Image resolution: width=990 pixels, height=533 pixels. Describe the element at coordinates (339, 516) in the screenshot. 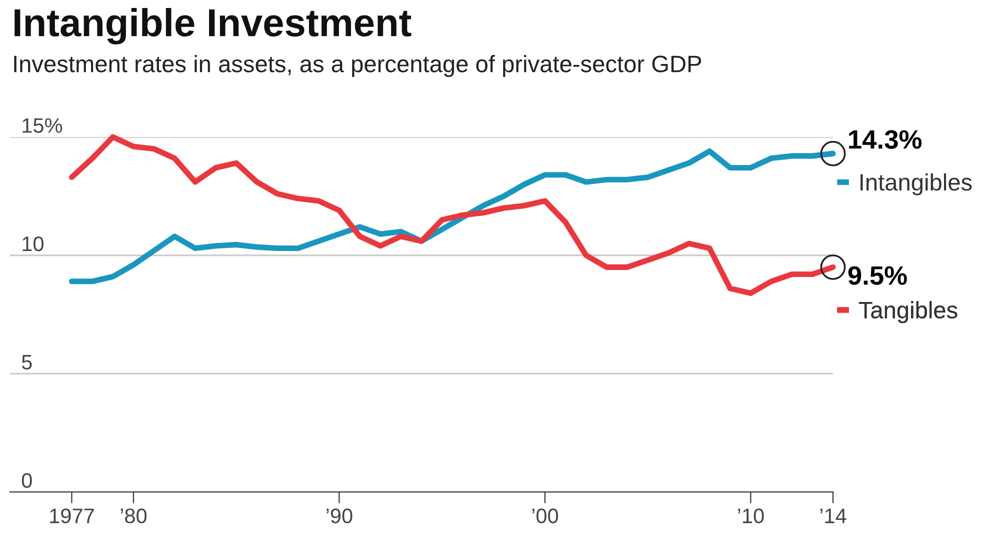

I see `x-tick-label: ’90` at that location.